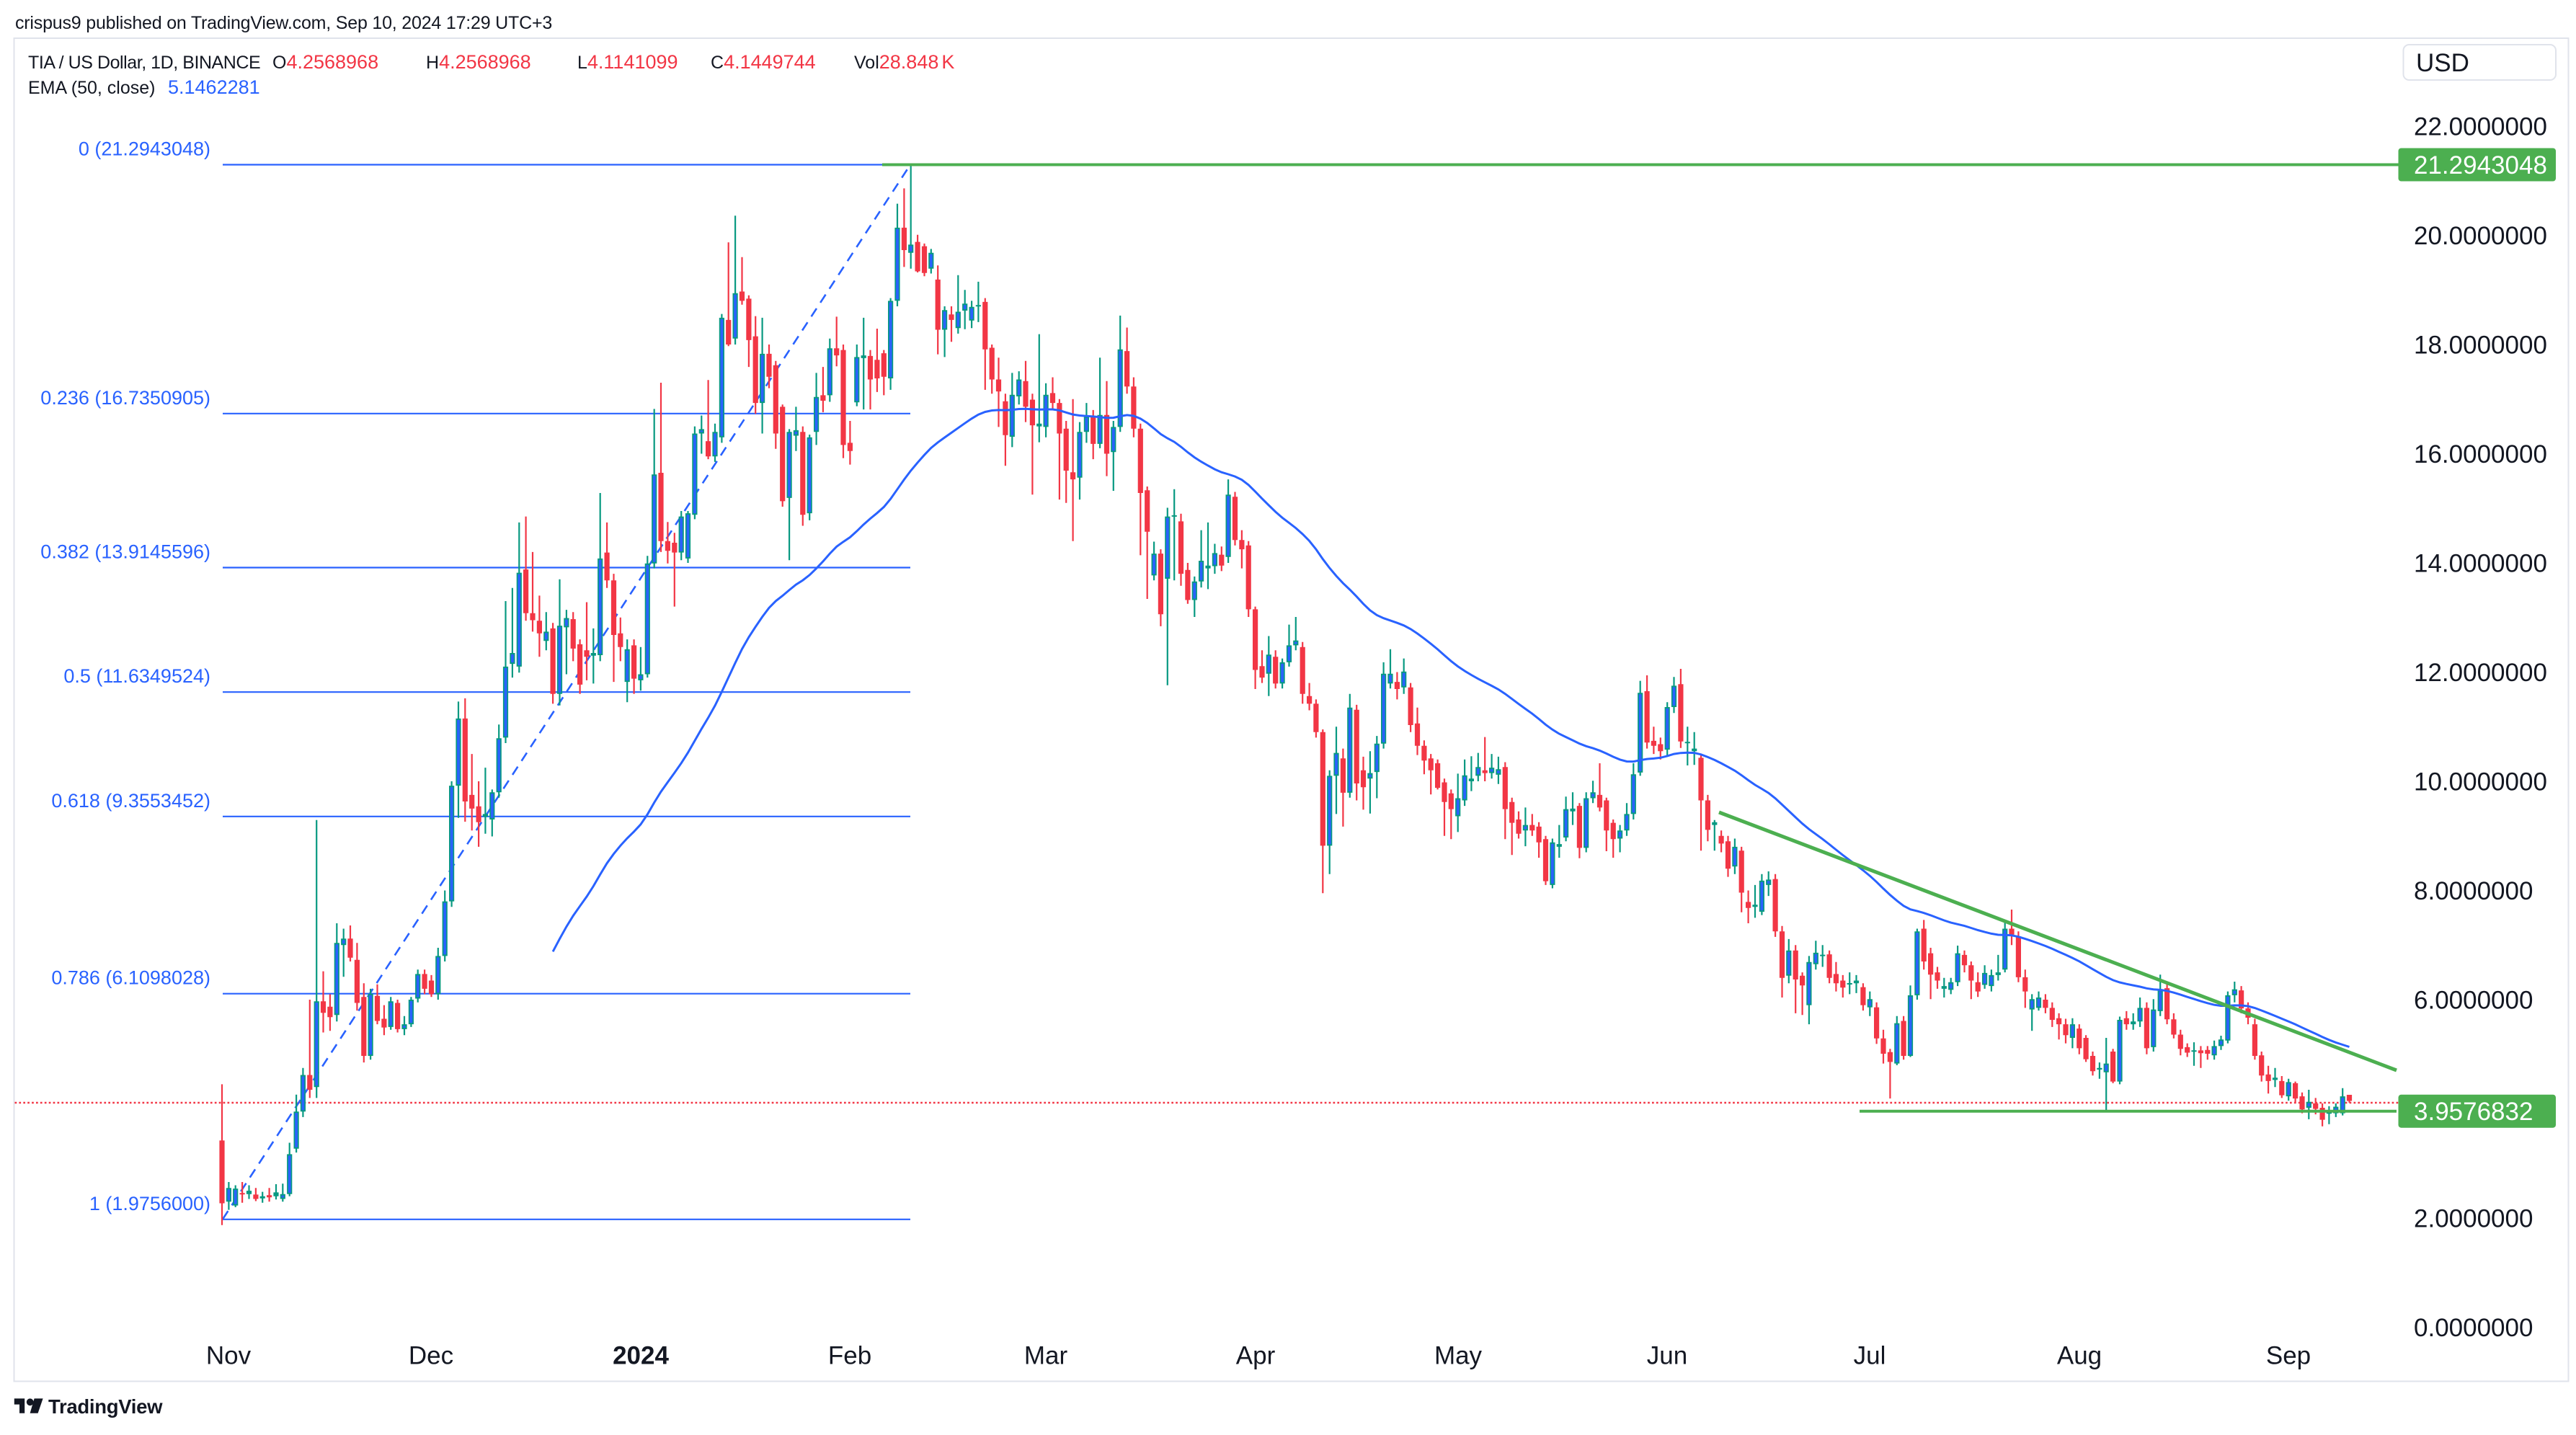  What do you see at coordinates (849, 1356) in the screenshot?
I see `svg-text: Feb` at bounding box center [849, 1356].